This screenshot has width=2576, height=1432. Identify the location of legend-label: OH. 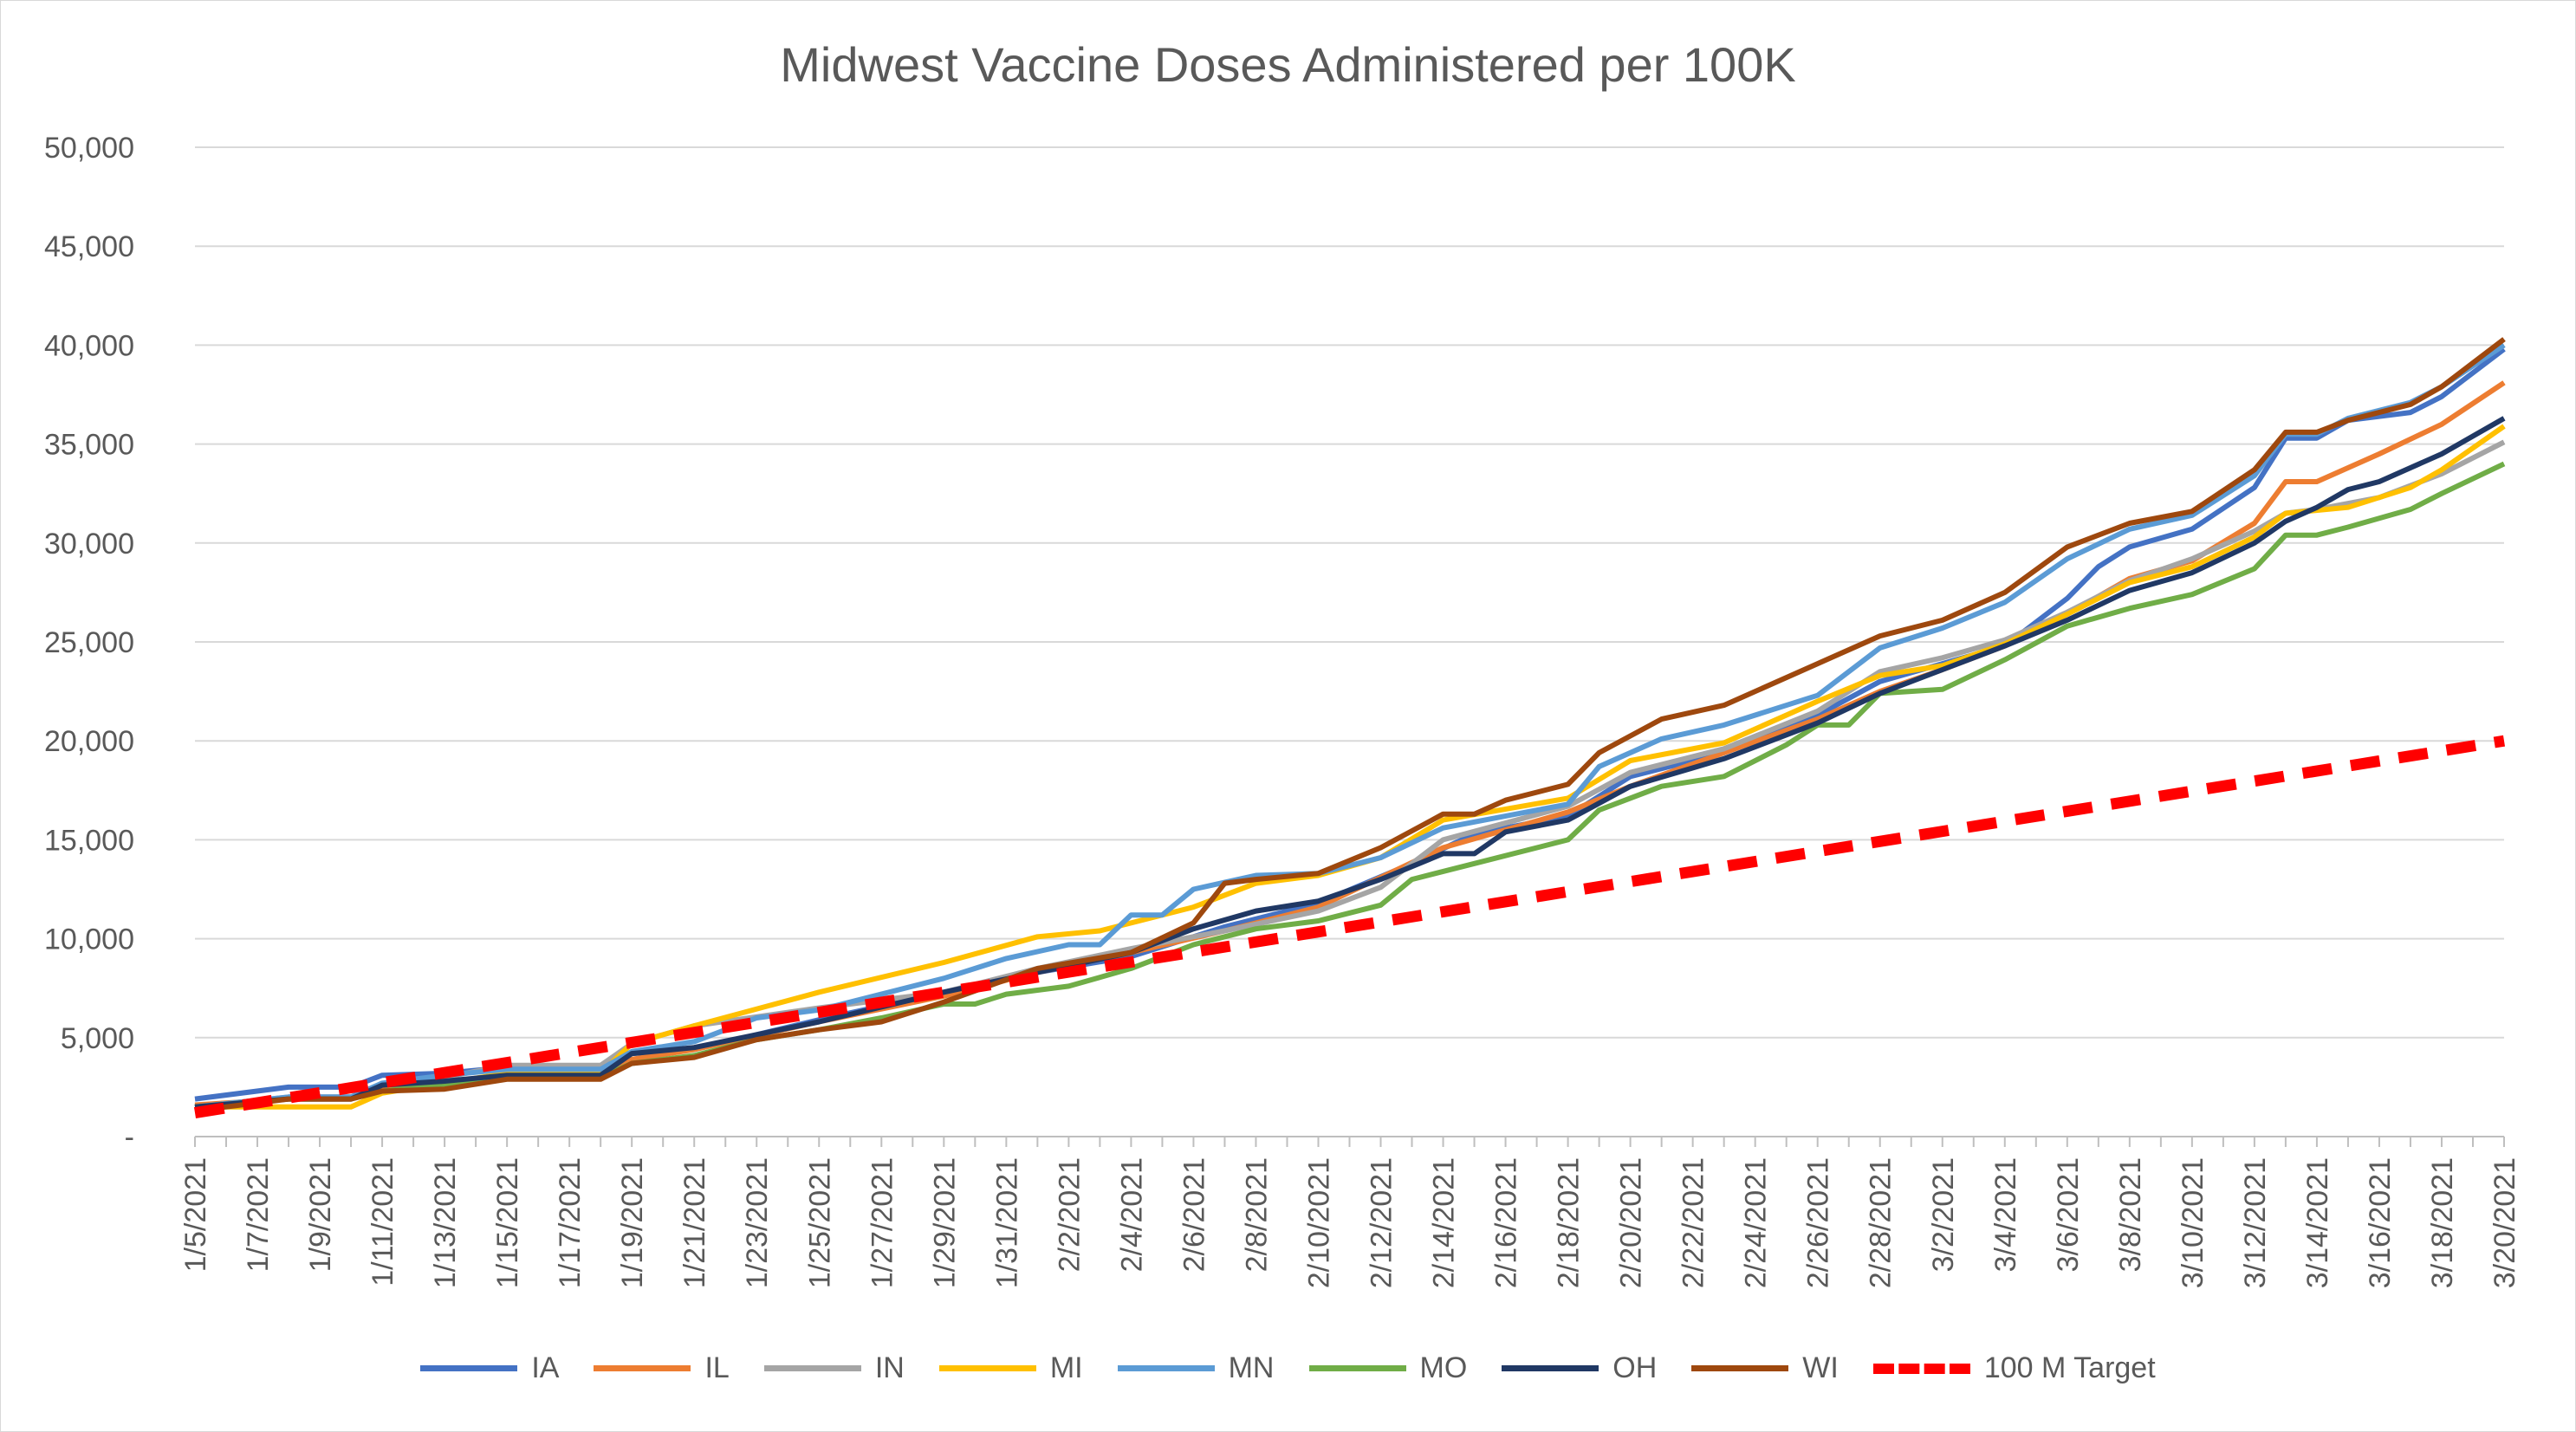
(1635, 1367).